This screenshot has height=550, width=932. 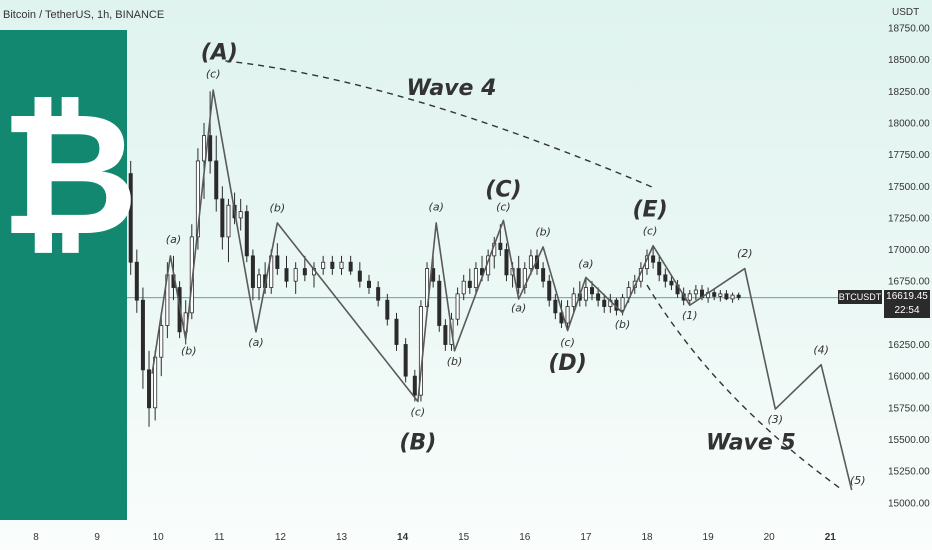 I want to click on x-tick-label: 11, so click(x=219, y=537).